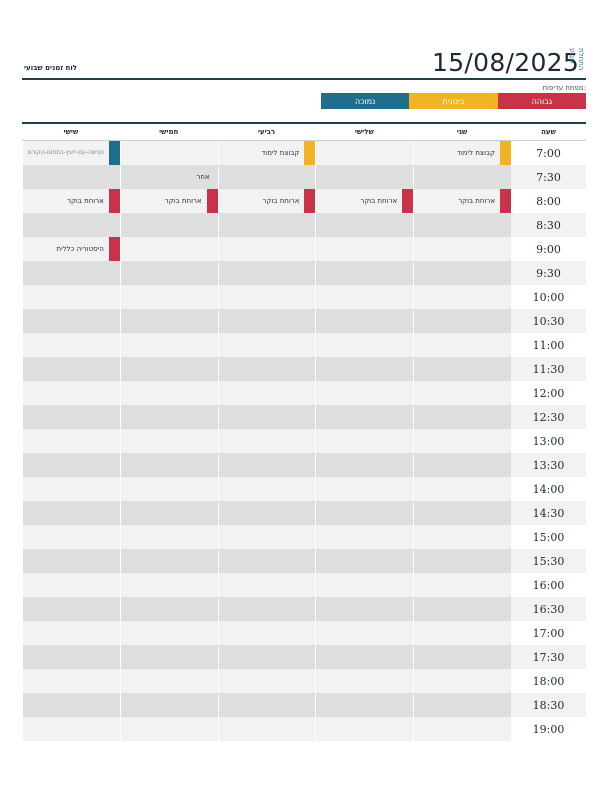  I want to click on event-entry: פגישה-עם-יועץ-בתחום-הקורס, so click(71, 153).